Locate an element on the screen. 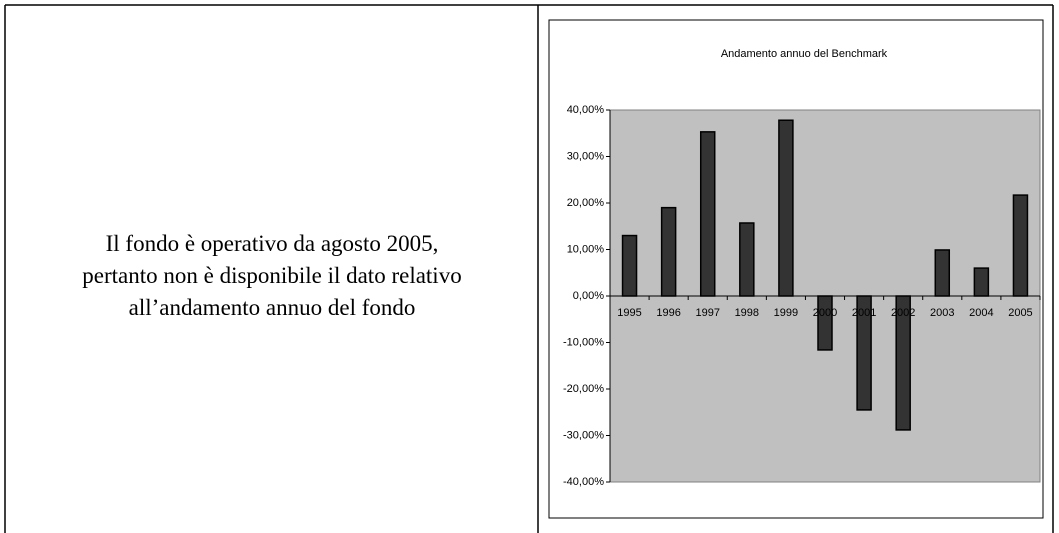  y-tick-label: 40,00% is located at coordinates (586, 110).